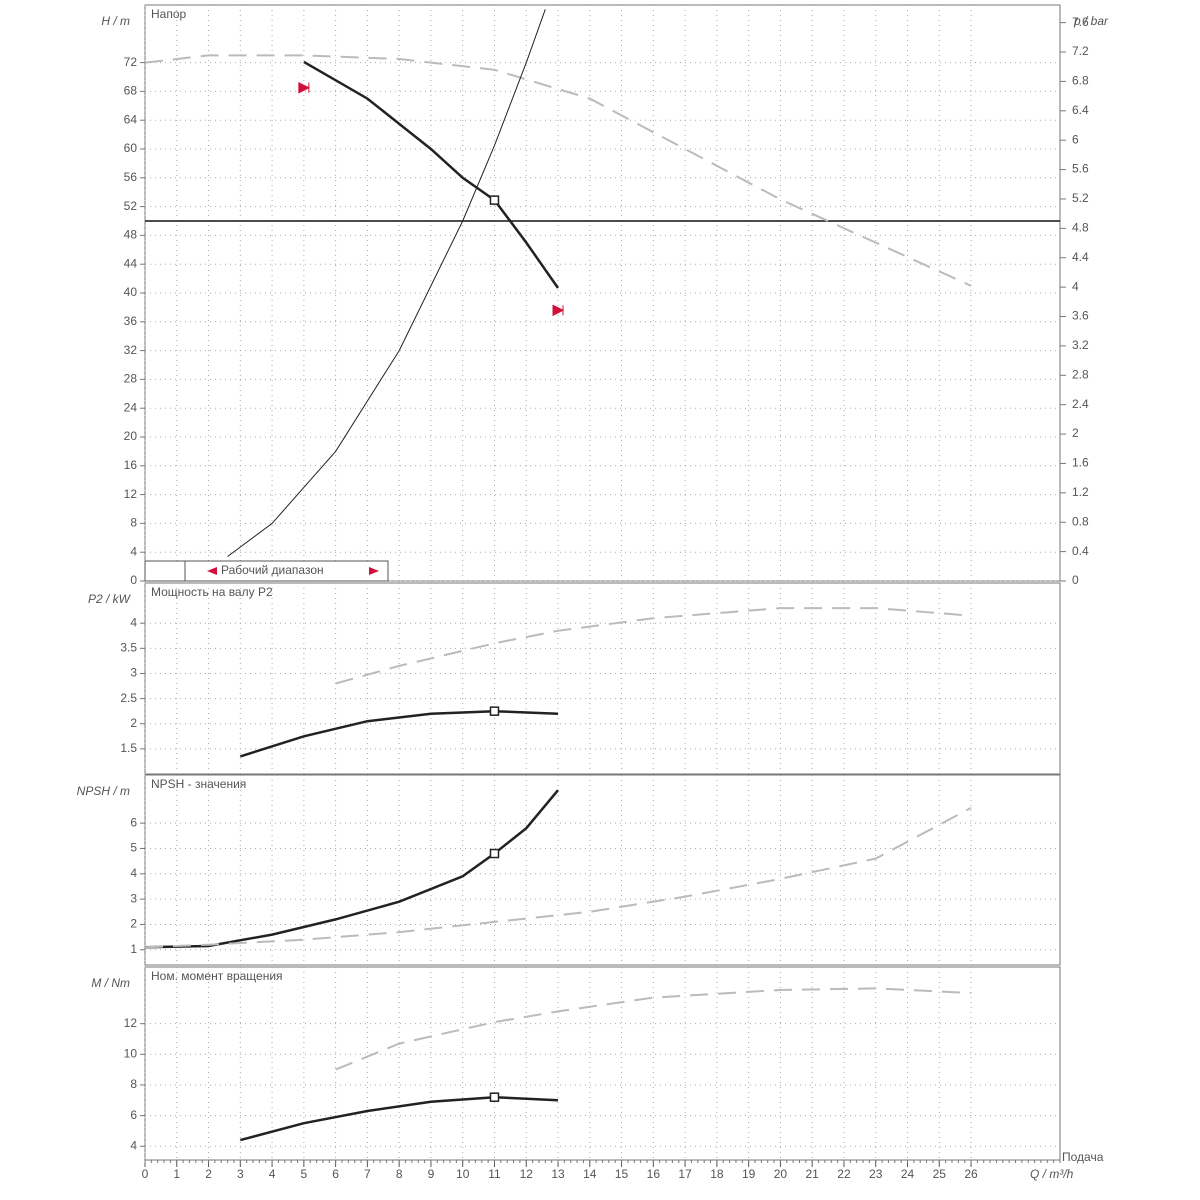  What do you see at coordinates (1091, 21) in the screenshot?
I see `y2-axis-label: p / bar` at bounding box center [1091, 21].